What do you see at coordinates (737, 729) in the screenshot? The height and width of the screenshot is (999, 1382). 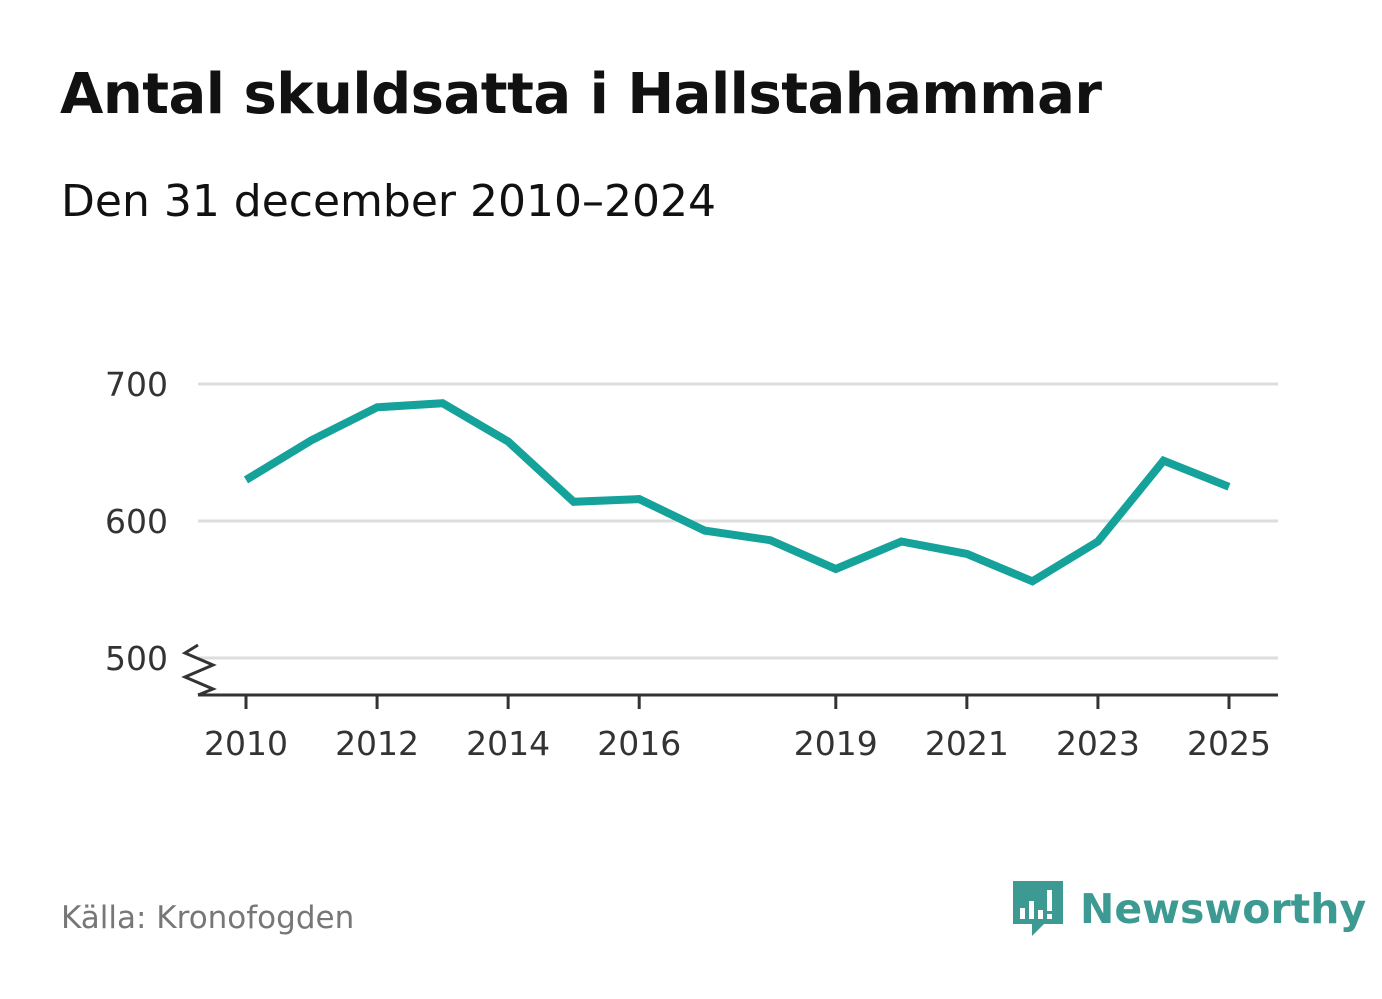 I see `x-axis-ticks: 2010 2012 2014 2016 2019 2021 2023 2025` at bounding box center [737, 729].